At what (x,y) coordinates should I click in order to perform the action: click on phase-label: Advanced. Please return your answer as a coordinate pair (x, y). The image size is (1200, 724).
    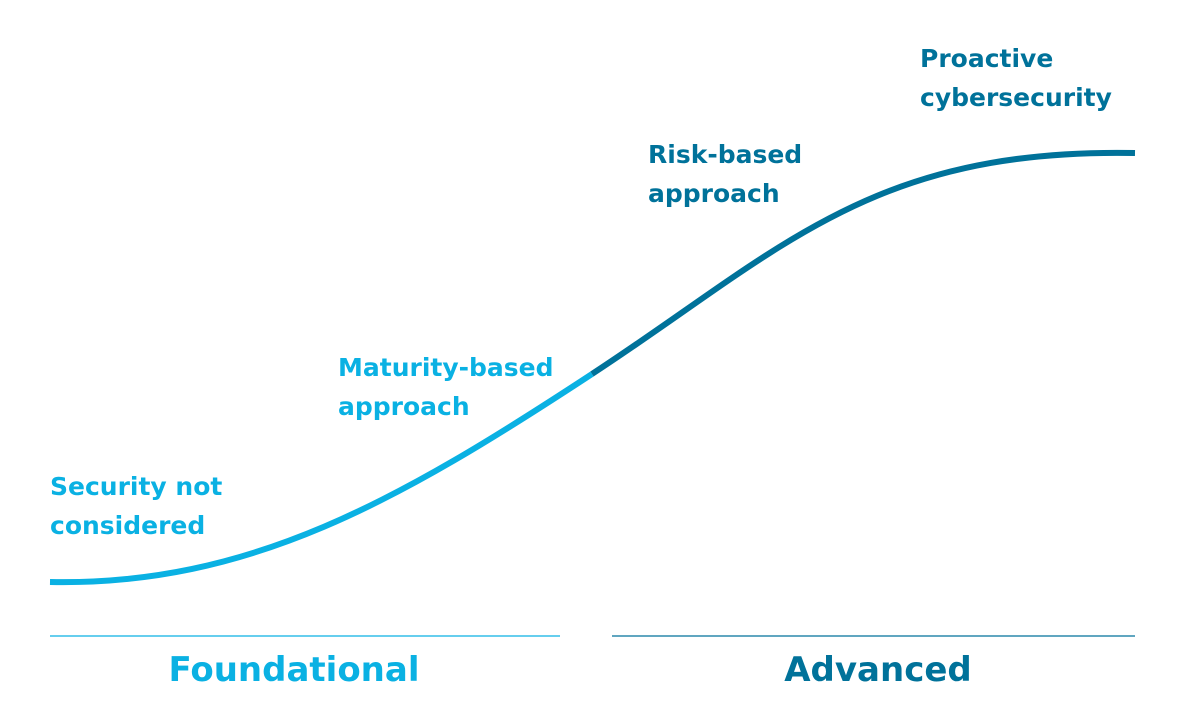
    Looking at the image, I should click on (878, 670).